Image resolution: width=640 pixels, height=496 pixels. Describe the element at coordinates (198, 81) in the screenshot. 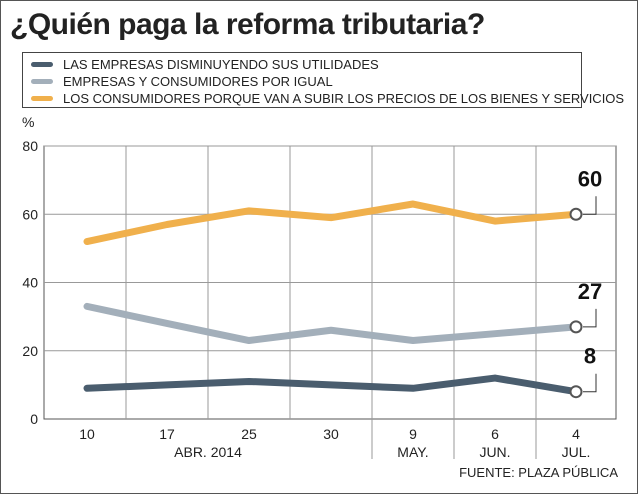

I see `legend-label: EMPRESAS Y CONSUMIDORES POR IGUAL` at that location.